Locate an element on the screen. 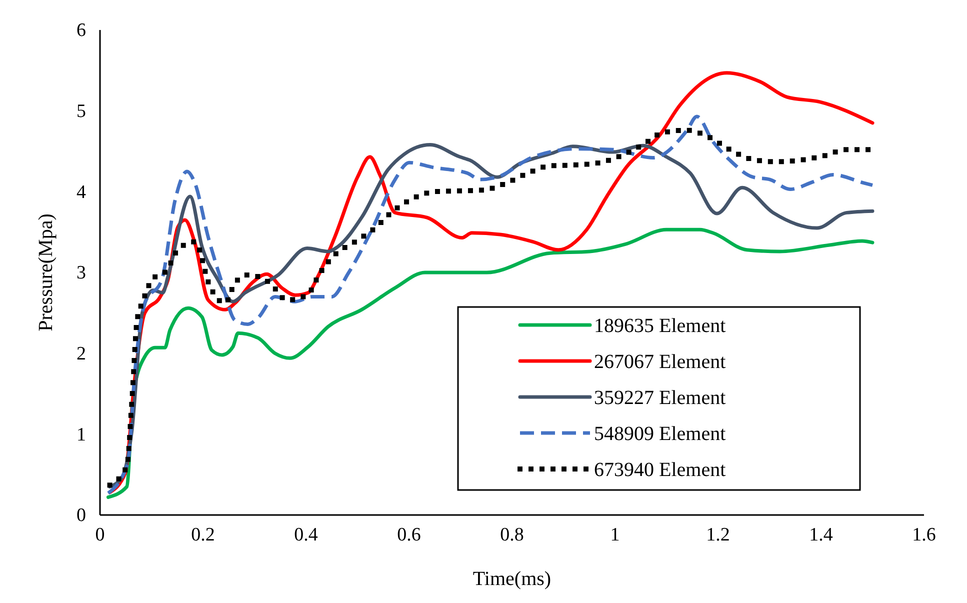 This screenshot has height=603, width=967. x-tick-label: 1 is located at coordinates (615, 535).